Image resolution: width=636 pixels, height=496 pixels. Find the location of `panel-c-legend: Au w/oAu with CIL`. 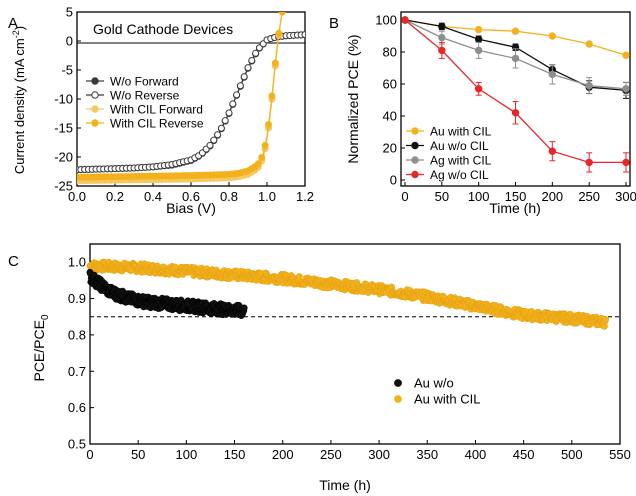

panel-c-legend: Au w/oAu with CIL is located at coordinates (437, 391).